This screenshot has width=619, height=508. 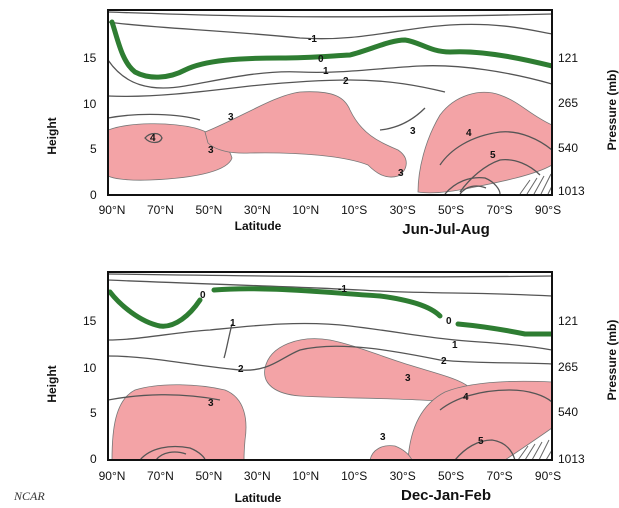 What do you see at coordinates (90, 390) in the screenshot?
I see `djf-y-ticks-left: 0 5 10 15` at bounding box center [90, 390].